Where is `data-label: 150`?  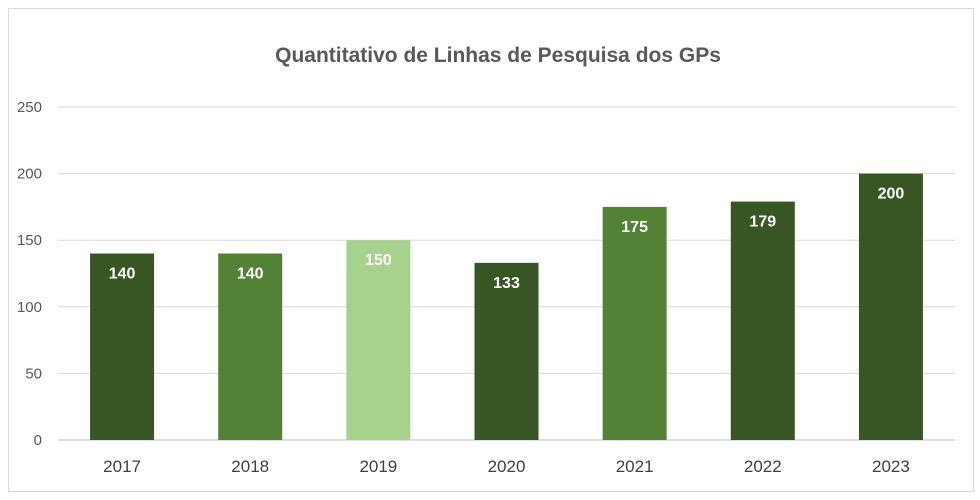
data-label: 150 is located at coordinates (378, 260).